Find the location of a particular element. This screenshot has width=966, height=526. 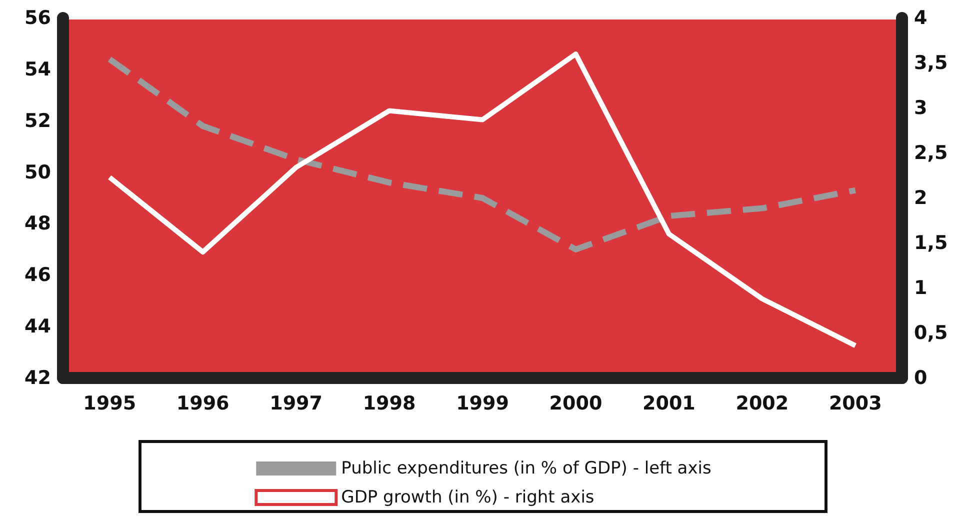

x-tick-label: 1995 is located at coordinates (109, 403).